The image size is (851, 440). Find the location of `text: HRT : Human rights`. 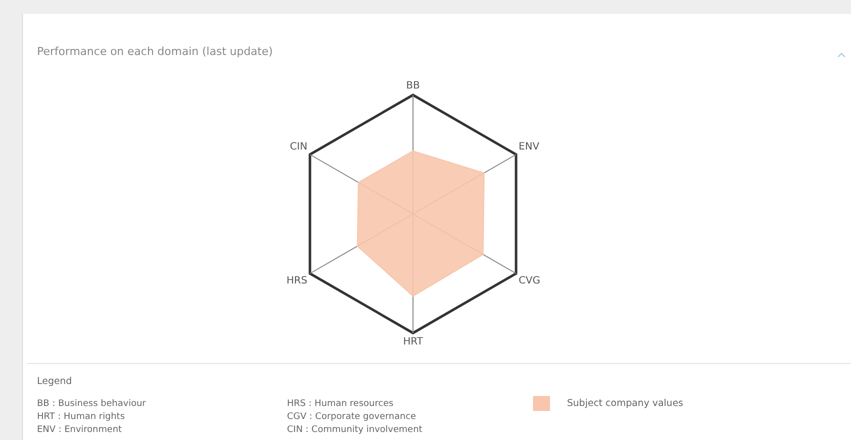

text: HRT : Human rights is located at coordinates (81, 417).